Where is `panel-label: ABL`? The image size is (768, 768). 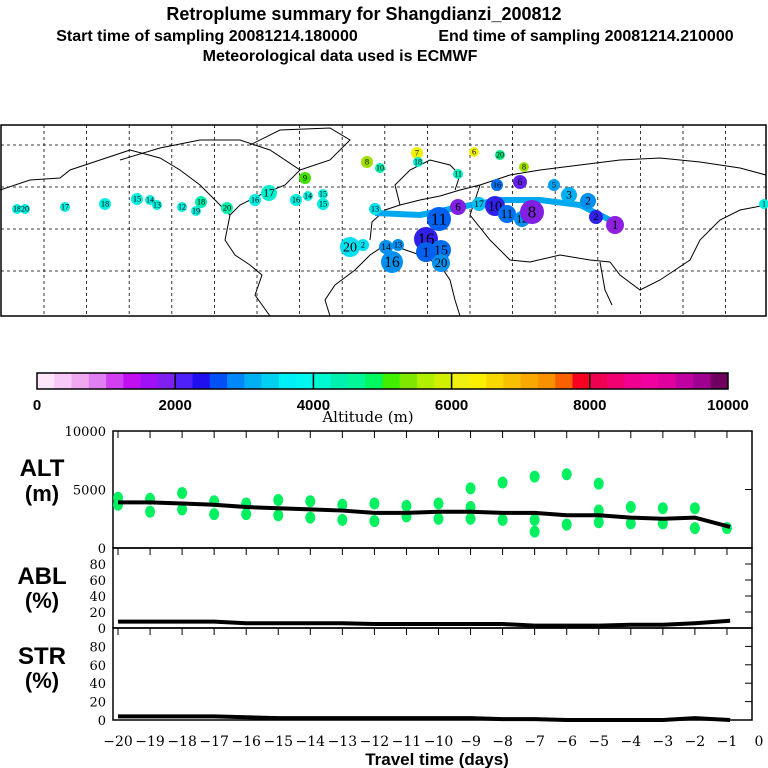 panel-label: ABL is located at coordinates (41, 576).